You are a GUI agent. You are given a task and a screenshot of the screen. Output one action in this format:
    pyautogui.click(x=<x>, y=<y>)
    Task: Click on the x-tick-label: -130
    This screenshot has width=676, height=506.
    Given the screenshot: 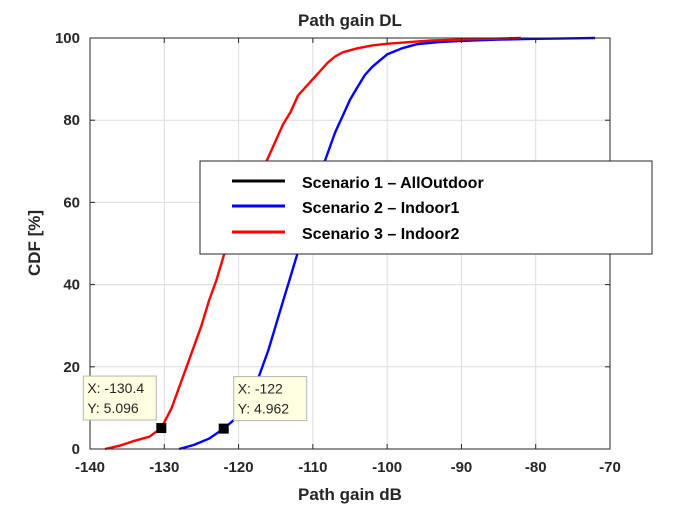 What is the action you would take?
    pyautogui.click(x=164, y=467)
    